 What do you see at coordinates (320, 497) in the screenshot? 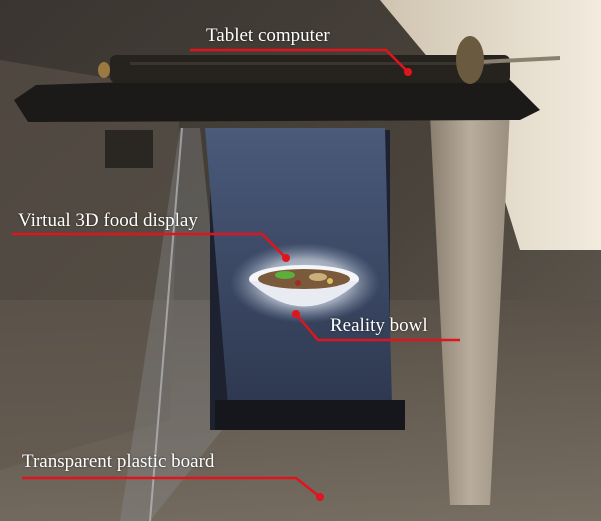
I see `board-dot` at bounding box center [320, 497].